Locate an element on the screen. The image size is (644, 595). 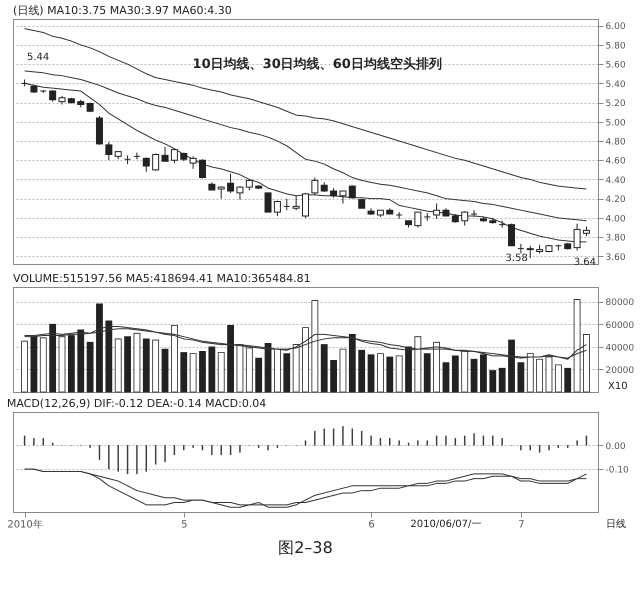
y-tick-label: 4.00 is located at coordinates (616, 219).